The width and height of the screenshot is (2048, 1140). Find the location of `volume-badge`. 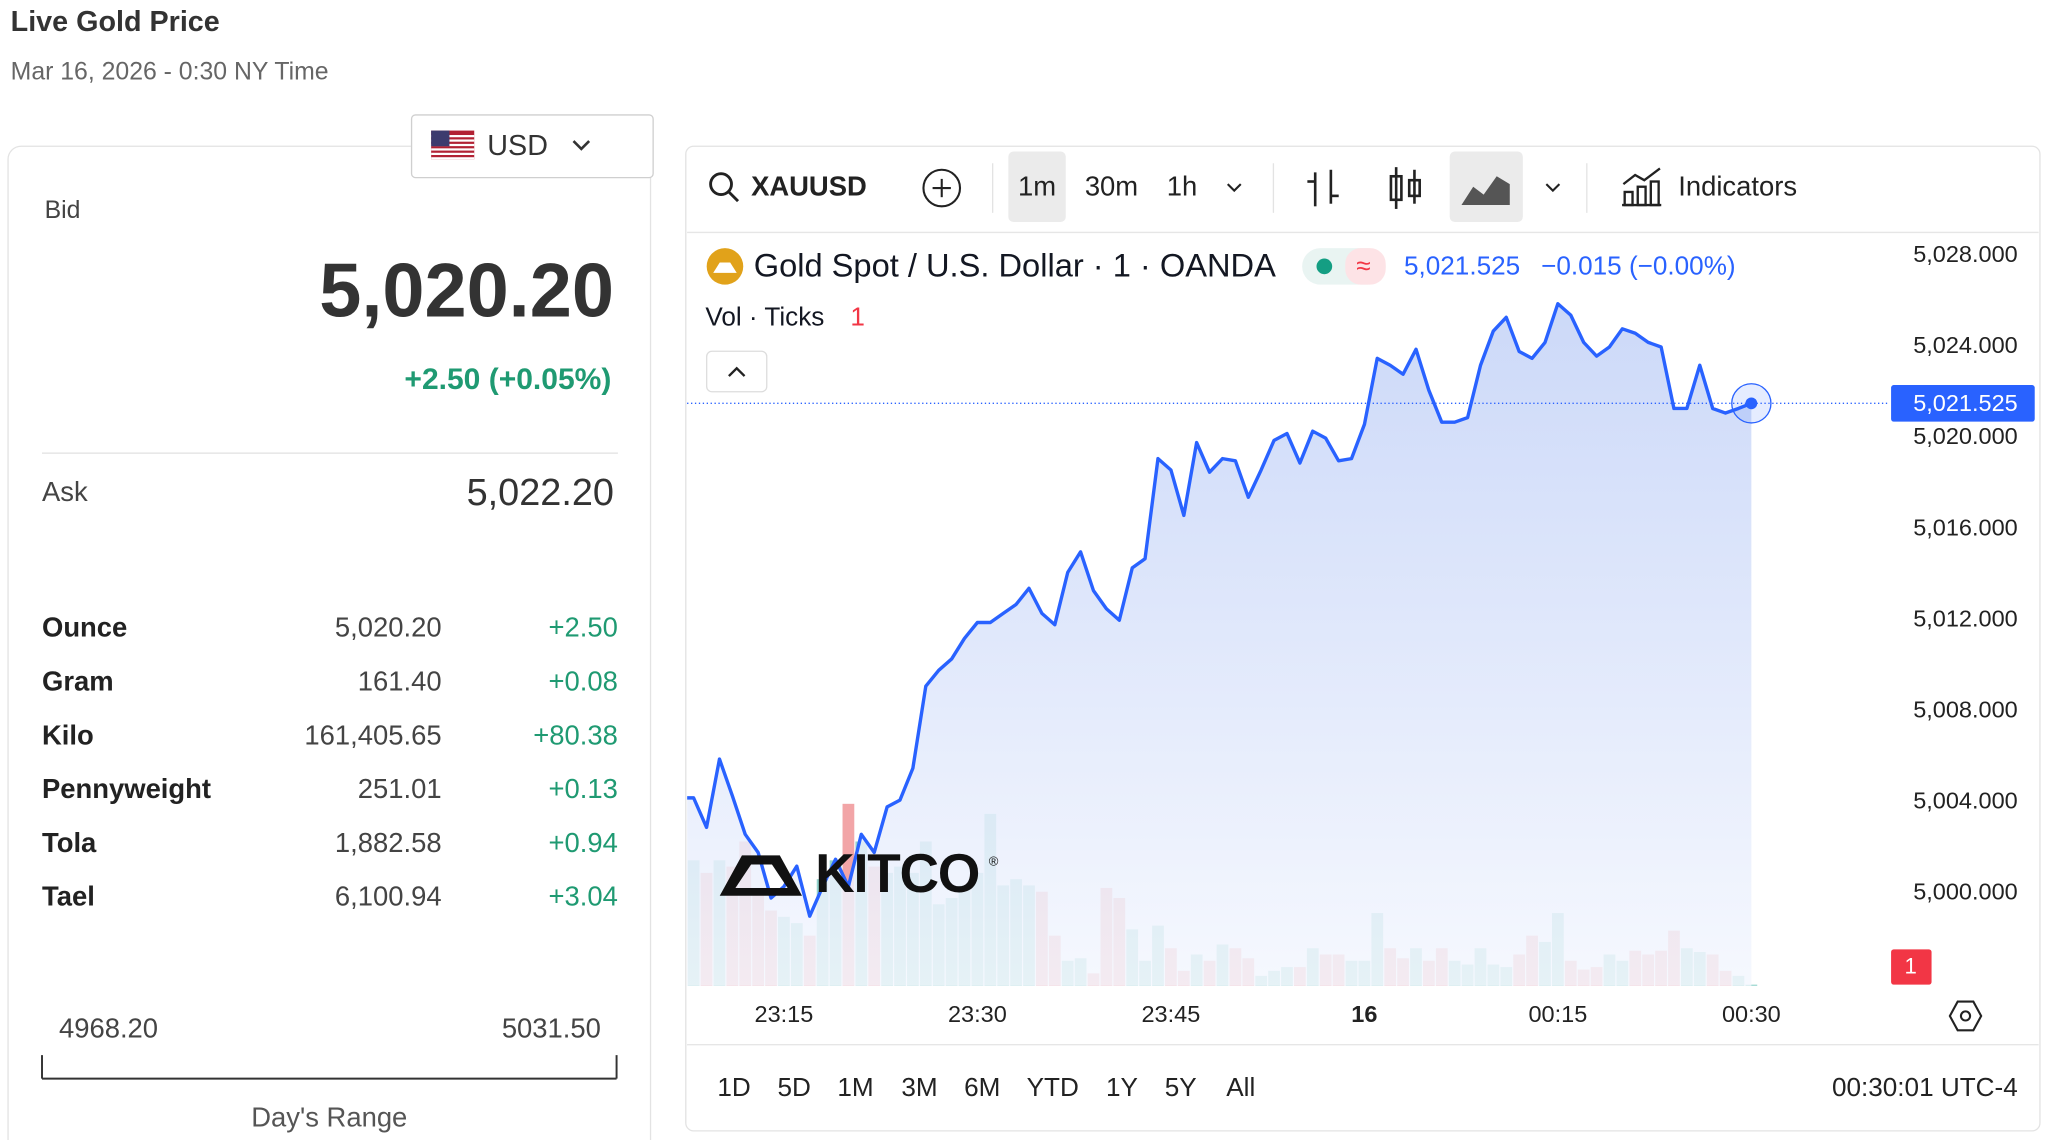

volume-badge is located at coordinates (1911, 967).